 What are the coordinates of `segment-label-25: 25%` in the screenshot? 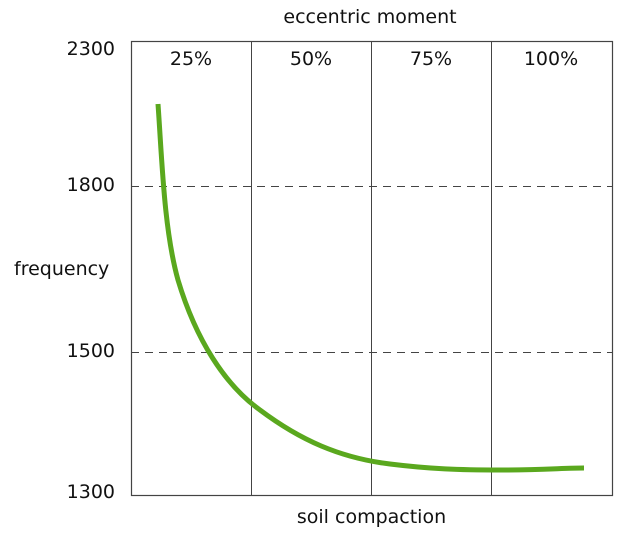 It's located at (191, 59).